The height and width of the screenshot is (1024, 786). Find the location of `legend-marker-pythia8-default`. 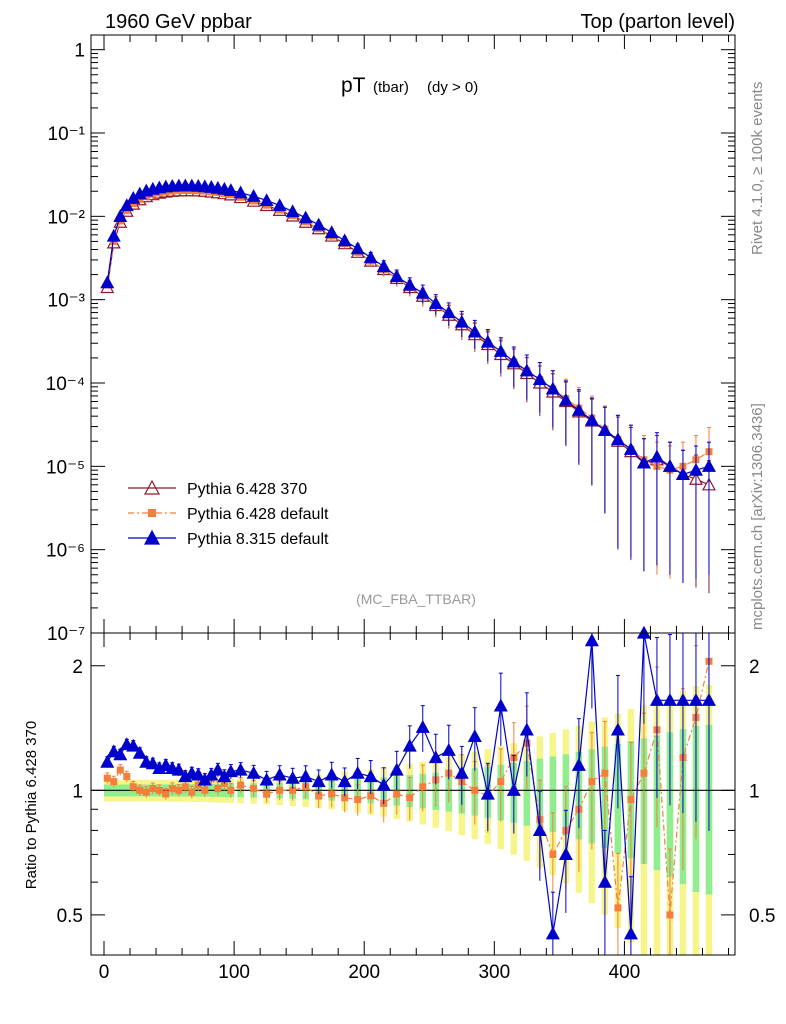

legend-marker-pythia8-default is located at coordinates (152, 537).